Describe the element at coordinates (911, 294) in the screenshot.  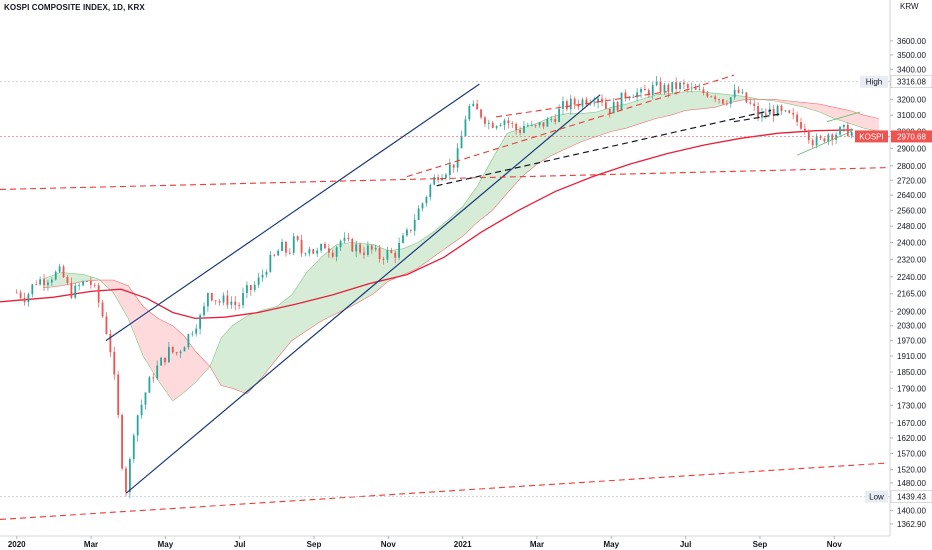
I see `price-tick-label: 2165.00` at that location.